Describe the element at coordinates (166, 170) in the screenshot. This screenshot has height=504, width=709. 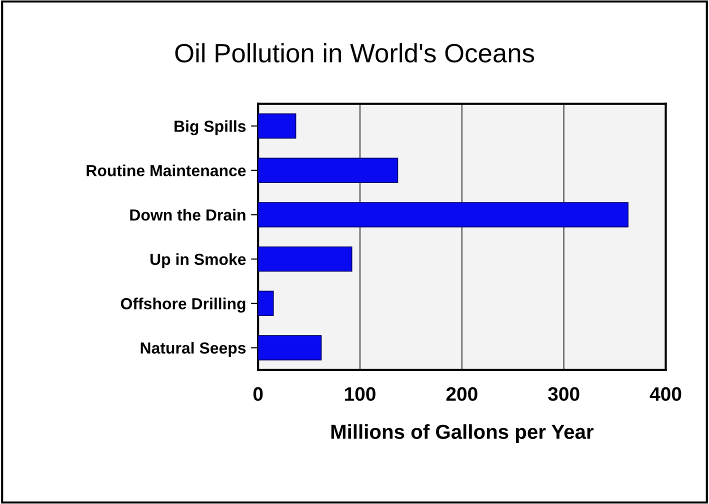
I see `y-tick-label: Routine Maintenance` at that location.